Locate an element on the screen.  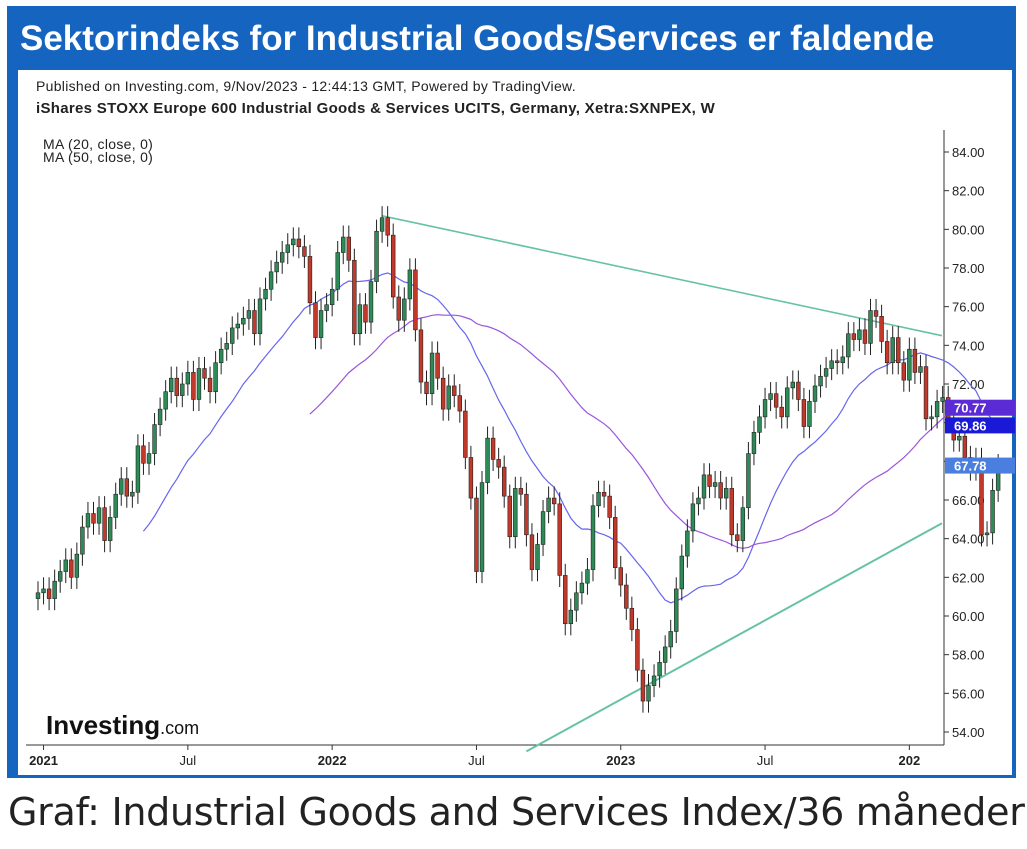
indicator-ma20-label: MA (20, close, 0) is located at coordinates (98, 144).